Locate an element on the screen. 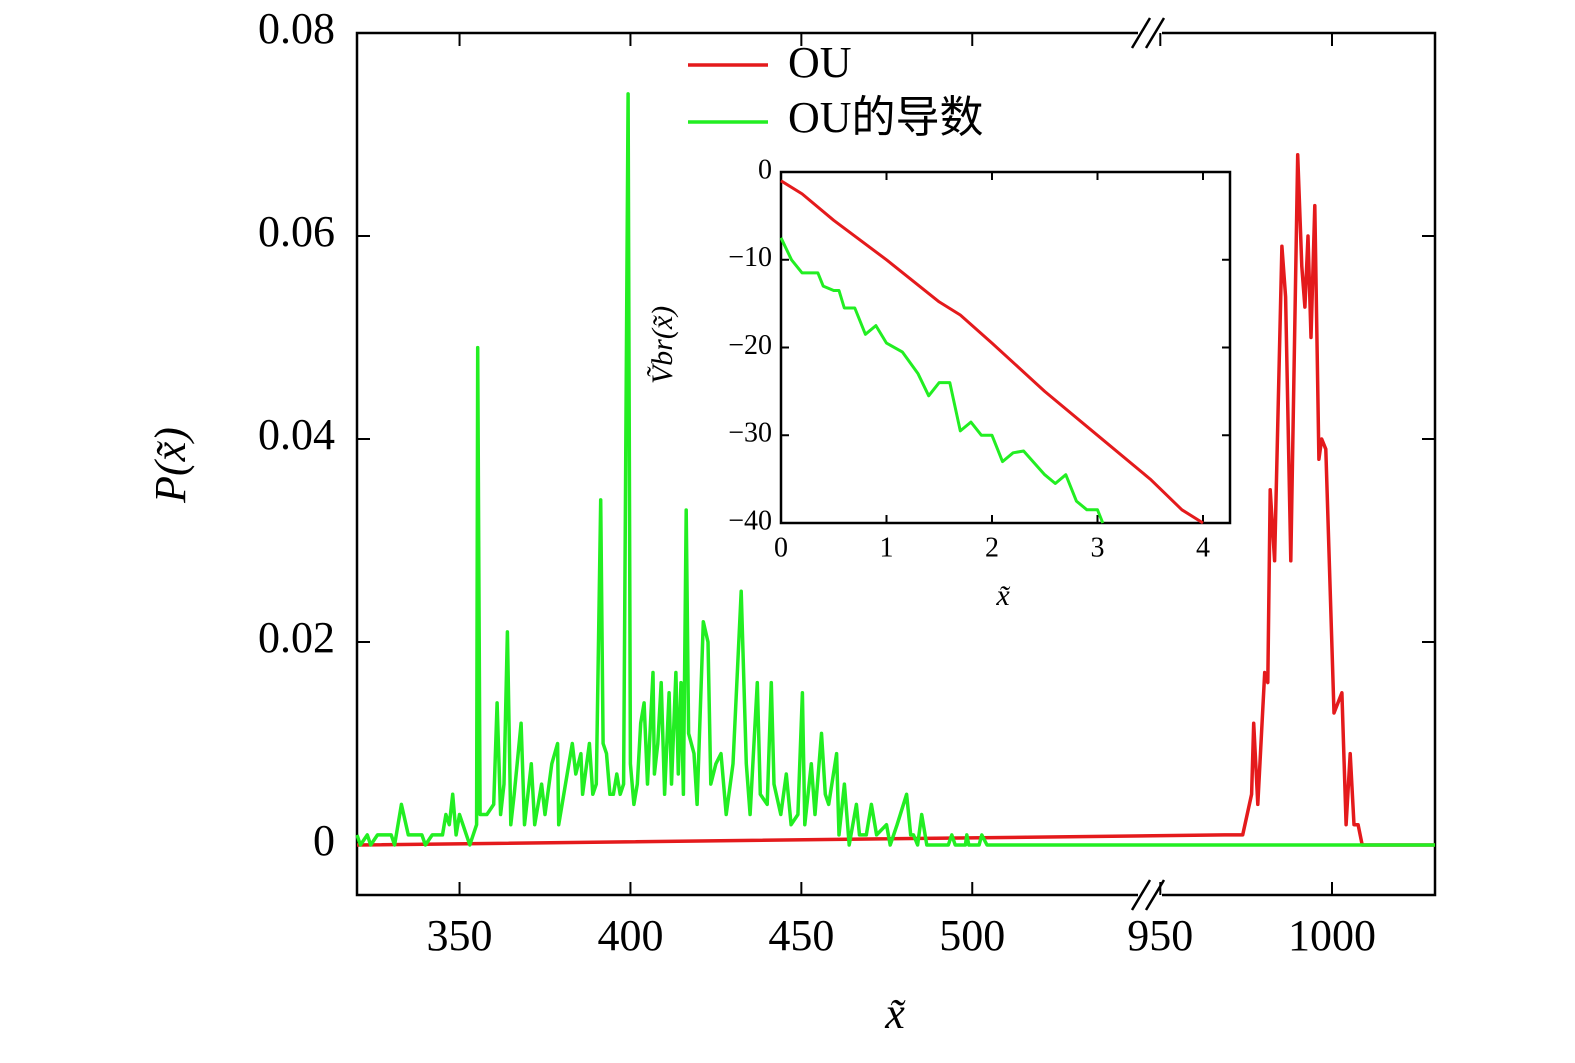  x-tick-label: 350 is located at coordinates (460, 935).